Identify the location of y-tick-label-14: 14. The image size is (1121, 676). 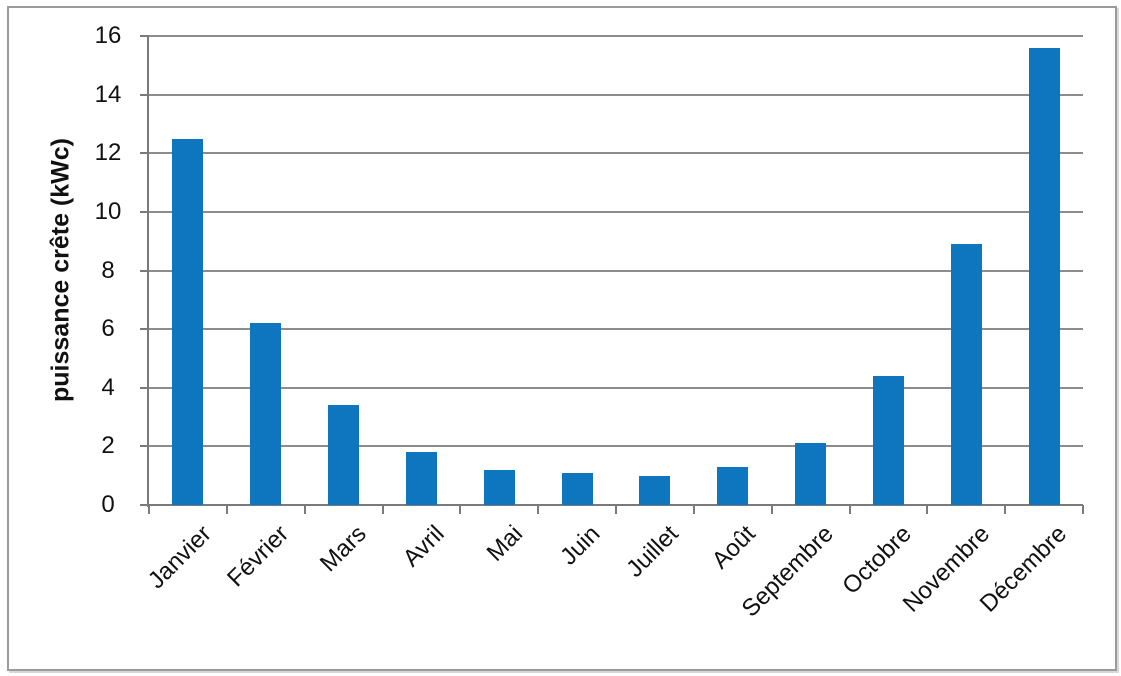
(108, 94).